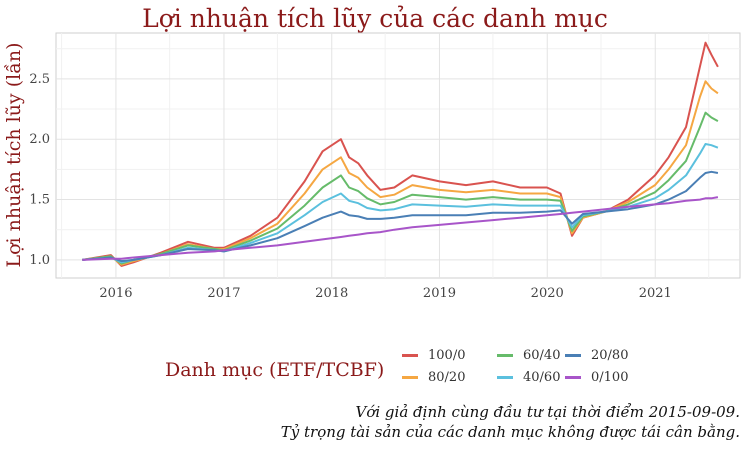 This screenshot has height=450, width=750. What do you see at coordinates (447, 355) in the screenshot?
I see `legend-label: 100/0` at bounding box center [447, 355].